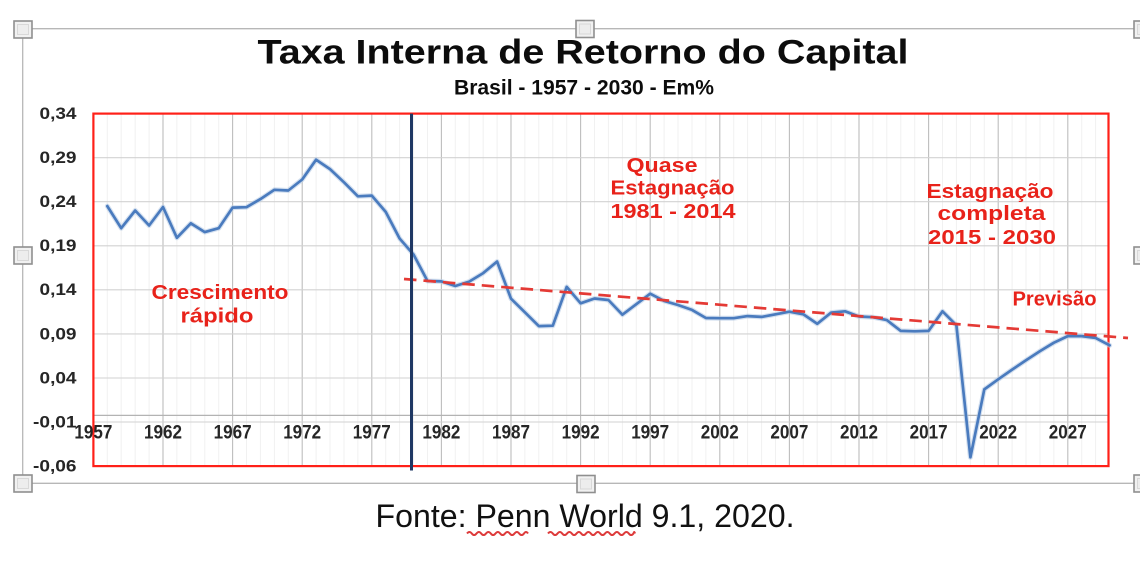 Image resolution: width=1140 pixels, height=561 pixels. Describe the element at coordinates (220, 293) in the screenshot. I see `svg-text: Crescimento` at that location.